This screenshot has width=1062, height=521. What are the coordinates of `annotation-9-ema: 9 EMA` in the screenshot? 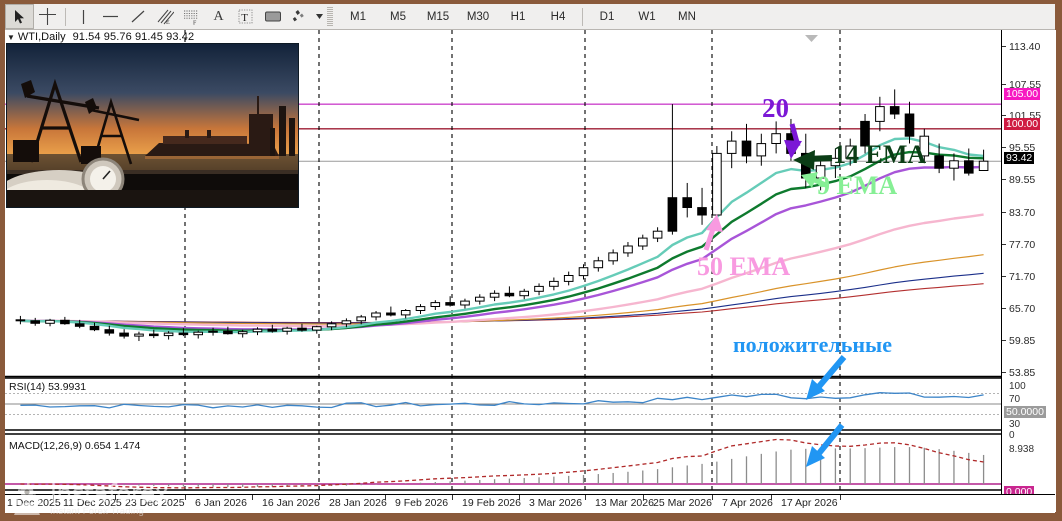 It's located at (857, 185).